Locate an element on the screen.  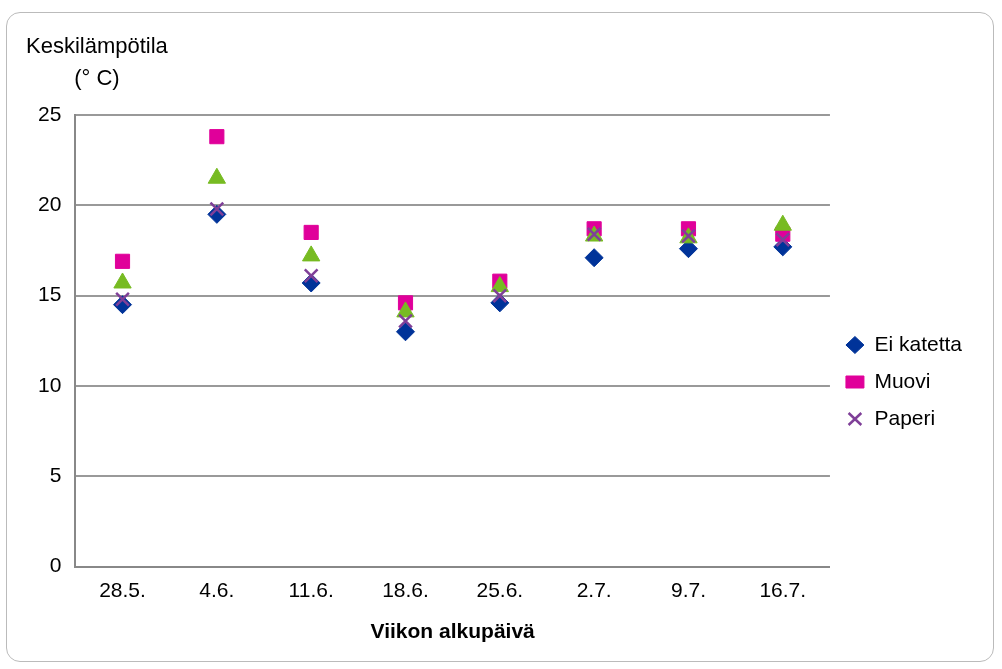
legend-label: Ei katetta is located at coordinates (918, 343).